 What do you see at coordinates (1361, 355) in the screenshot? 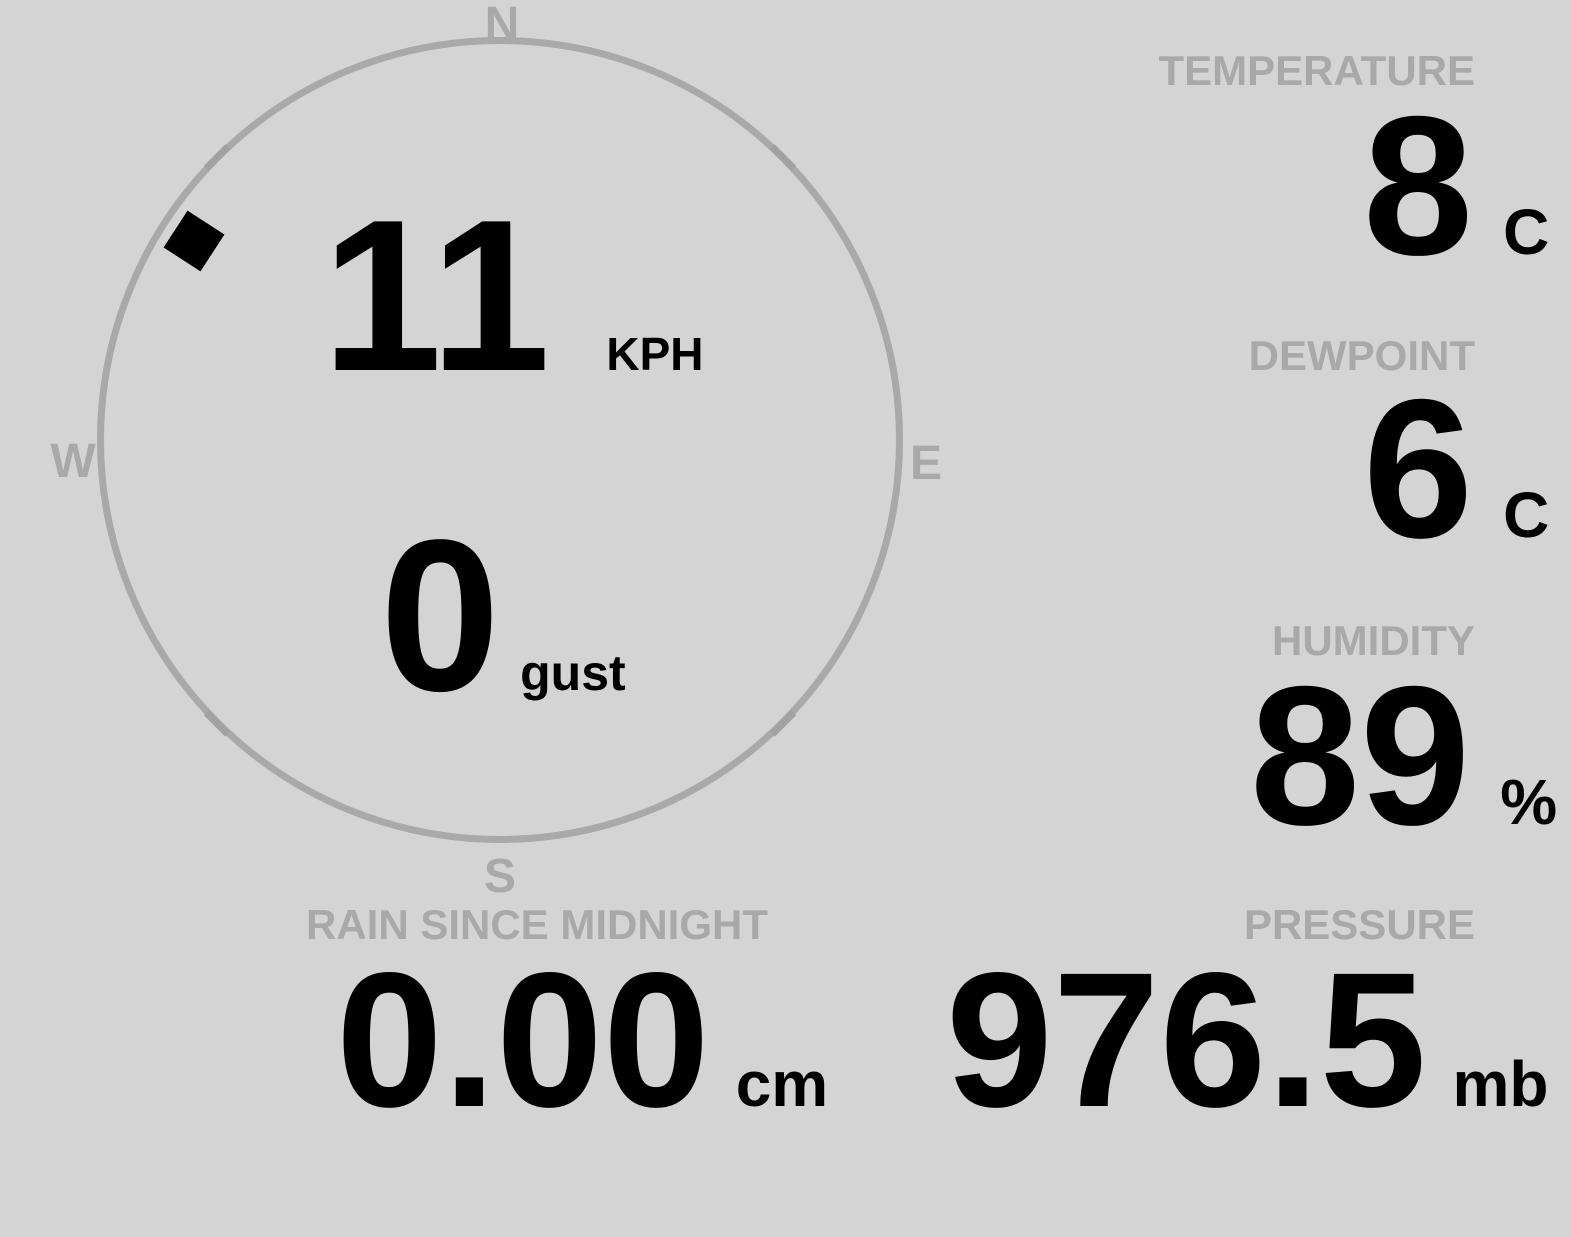
I see `dewpoint-label: DEWPOINT` at bounding box center [1361, 355].